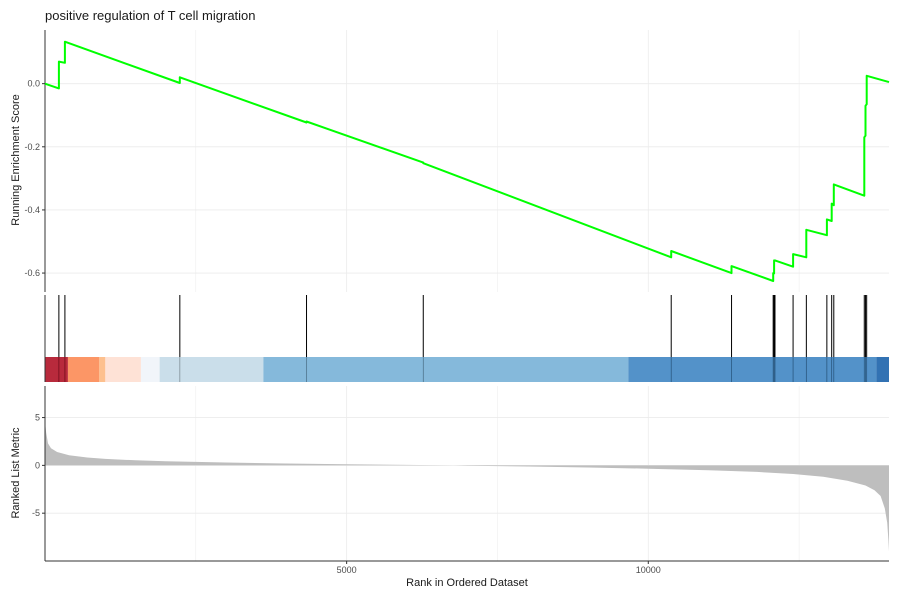  What do you see at coordinates (37, 418) in the screenshot?
I see `ranked-metric-y-tick-label: 5` at bounding box center [37, 418].